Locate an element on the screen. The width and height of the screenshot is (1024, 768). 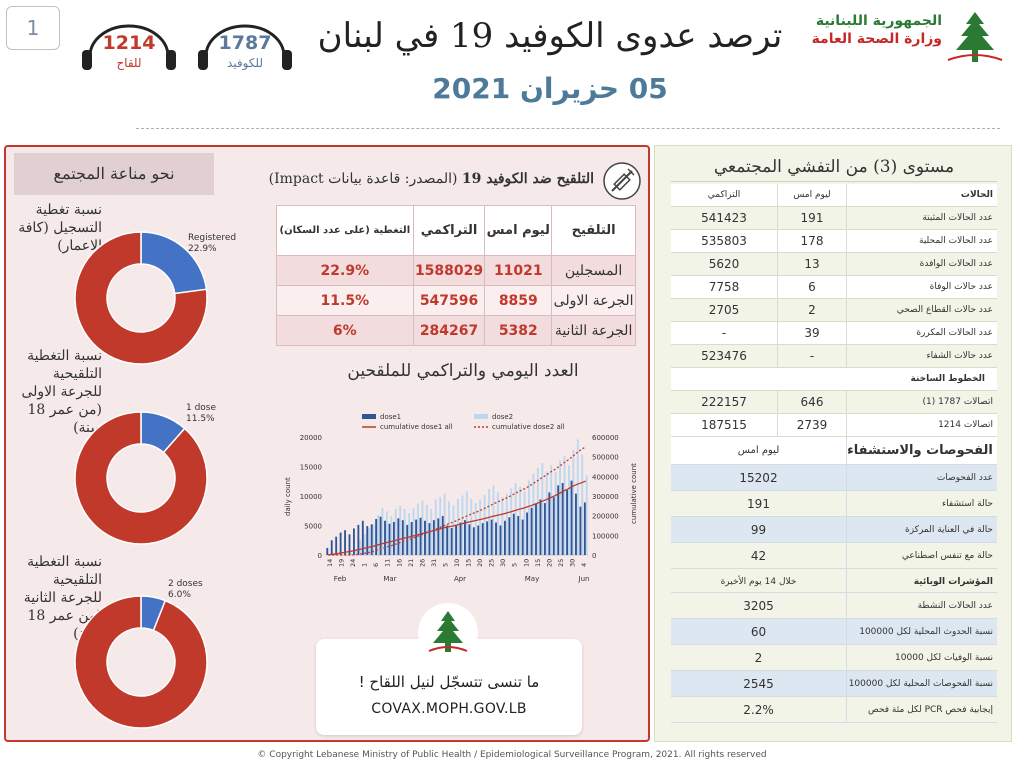
vax-row-label: المسجلين is located at coordinates (593, 270).